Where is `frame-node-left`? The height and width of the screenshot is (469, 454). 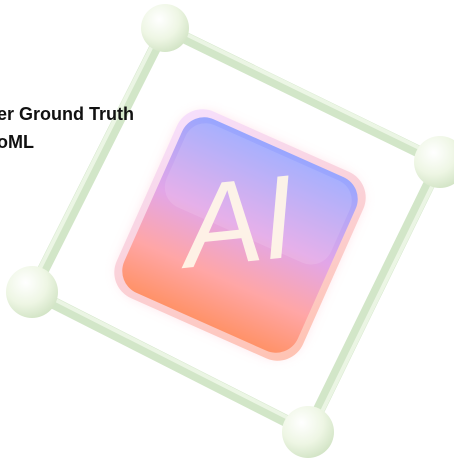
frame-node-left is located at coordinates (32, 292).